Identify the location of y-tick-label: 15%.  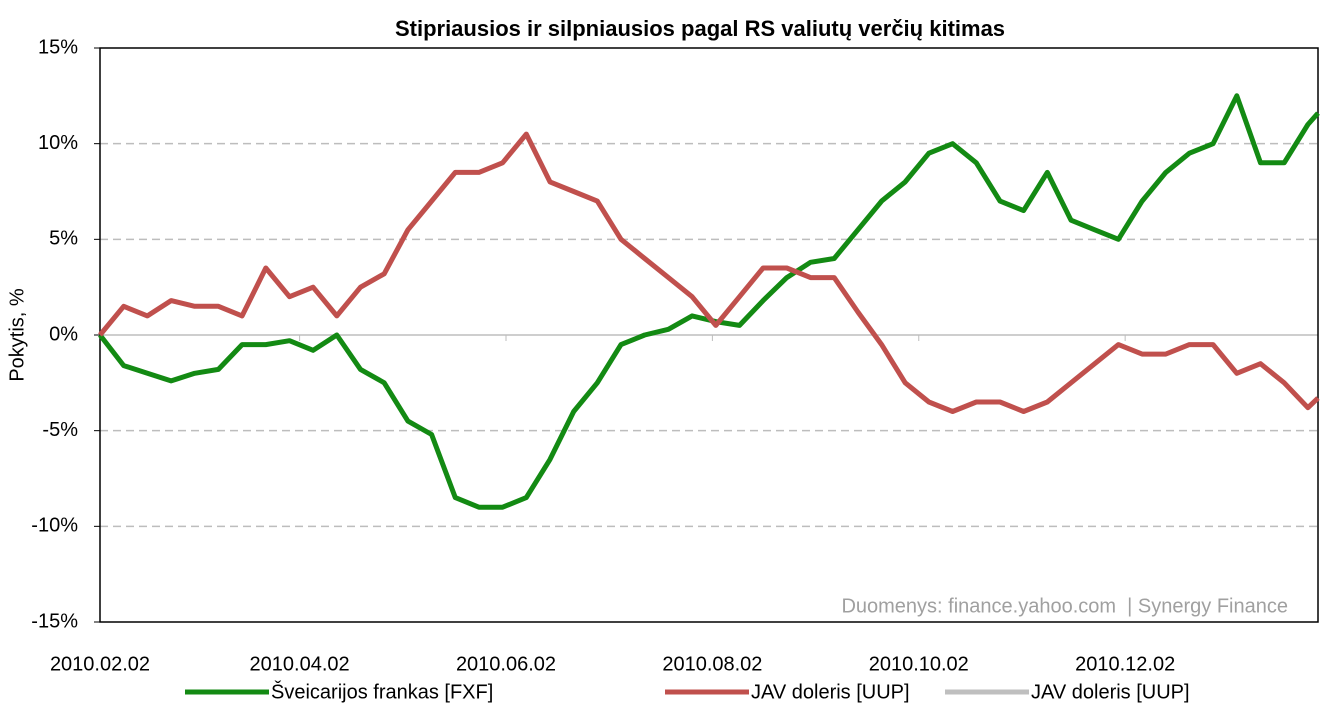
(58, 47).